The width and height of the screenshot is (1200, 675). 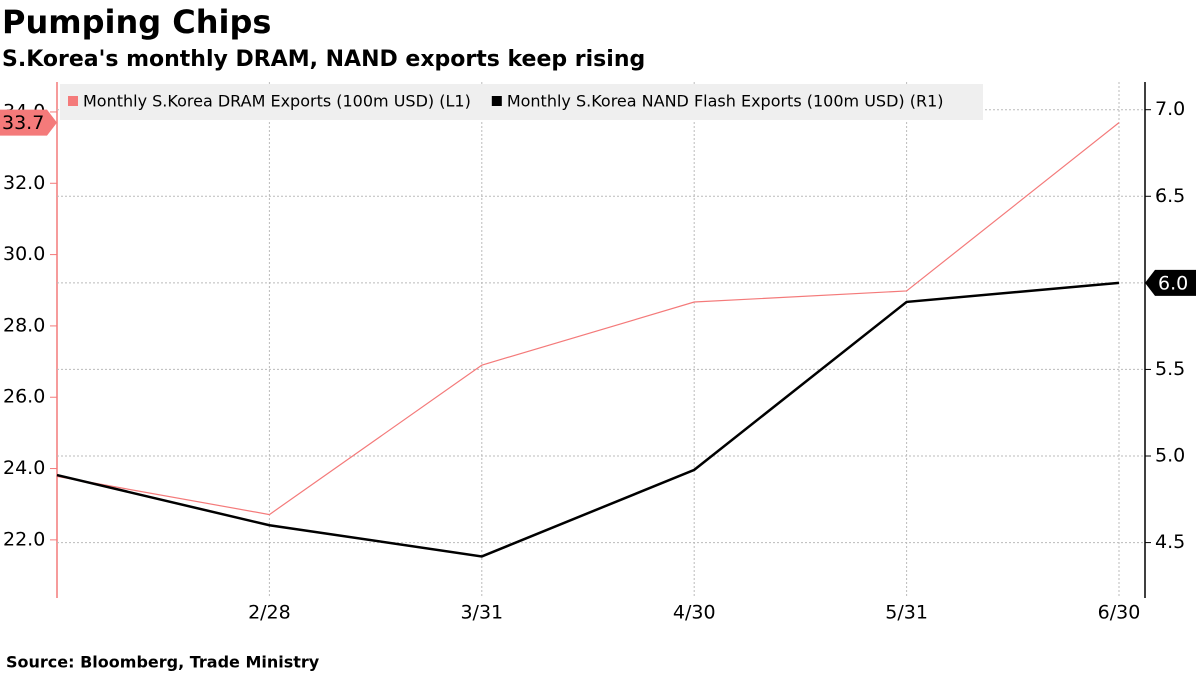 I want to click on y2-tick-label: 5.0, so click(x=1170, y=456).